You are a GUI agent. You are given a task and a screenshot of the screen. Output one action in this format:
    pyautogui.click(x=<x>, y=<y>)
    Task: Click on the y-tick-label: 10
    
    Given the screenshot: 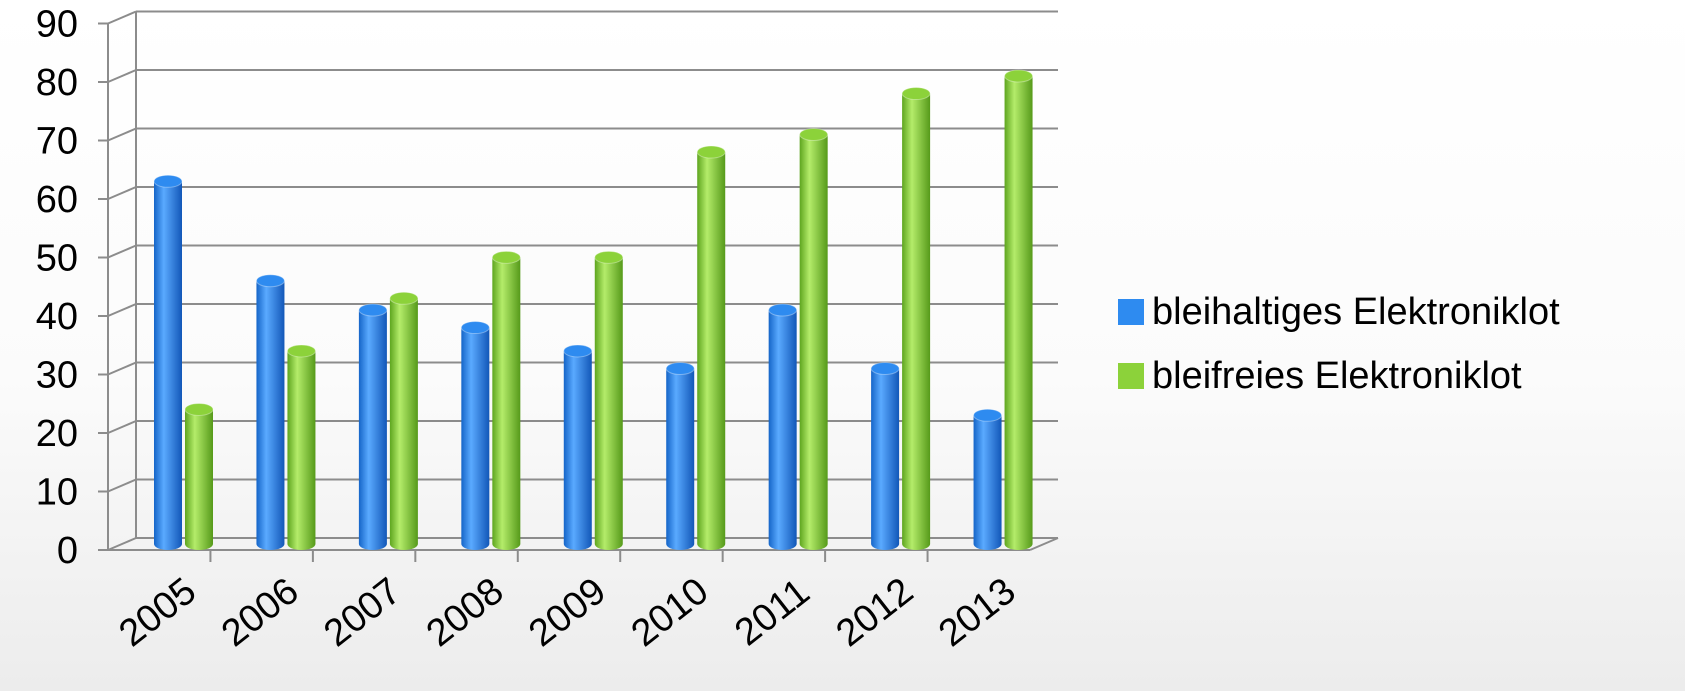 What is the action you would take?
    pyautogui.click(x=57, y=493)
    